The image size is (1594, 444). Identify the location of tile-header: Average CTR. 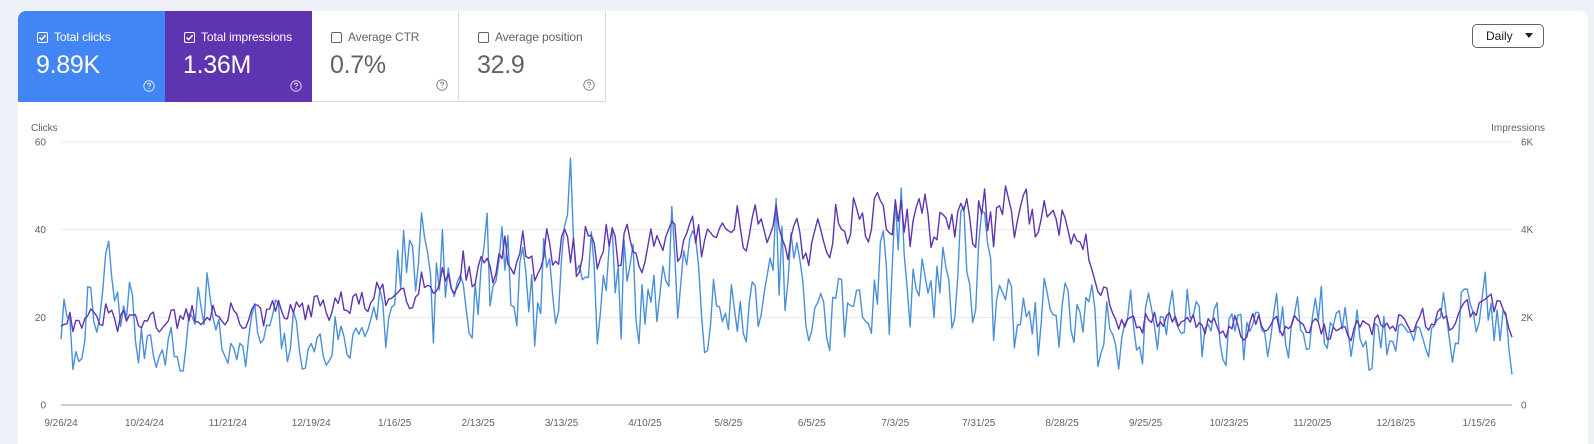
(375, 37).